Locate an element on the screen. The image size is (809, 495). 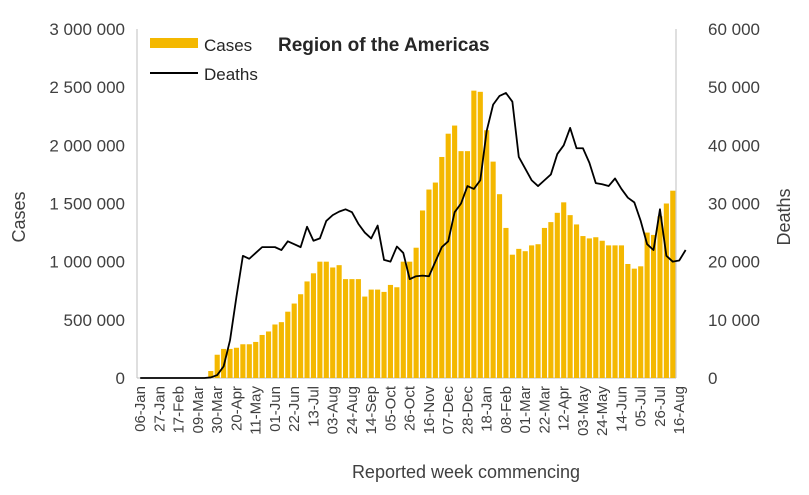
x-tick-label: 24-Aug is located at coordinates (352, 410).